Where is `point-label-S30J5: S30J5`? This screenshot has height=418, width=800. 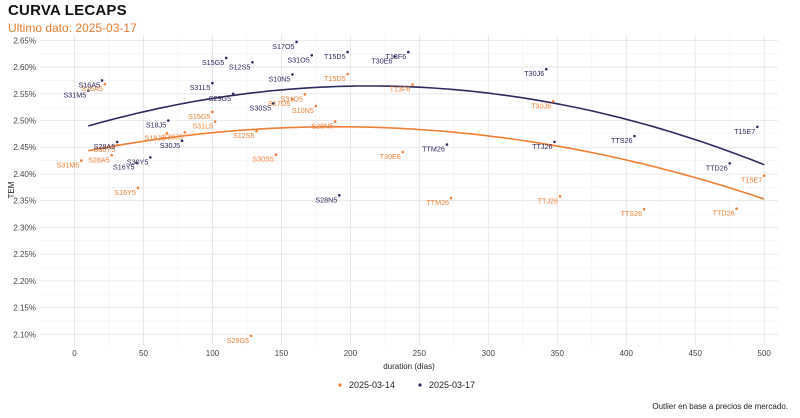
point-label-S30J5: S30J5 is located at coordinates (172, 136).